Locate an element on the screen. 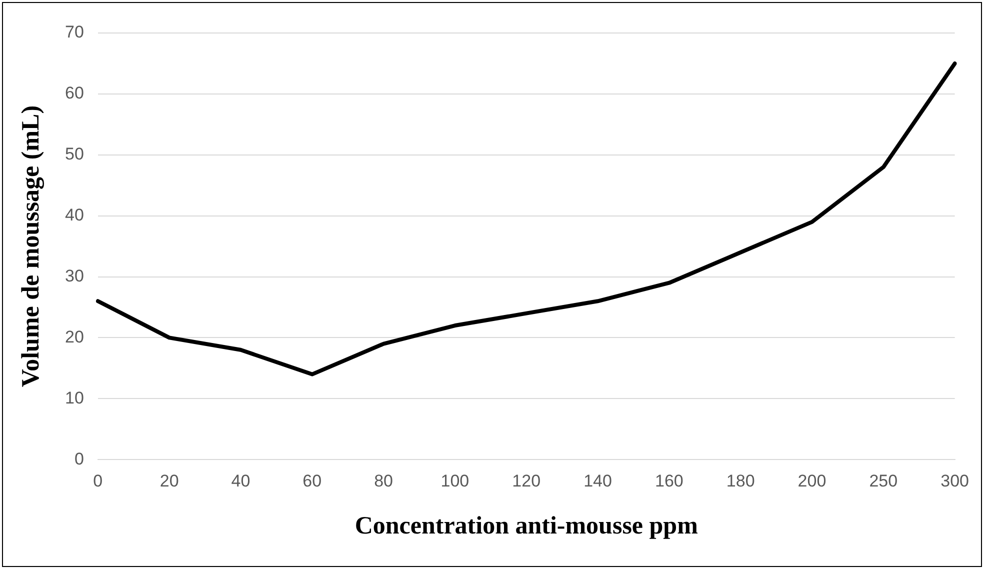  x-tick-label: 120 is located at coordinates (526, 480).